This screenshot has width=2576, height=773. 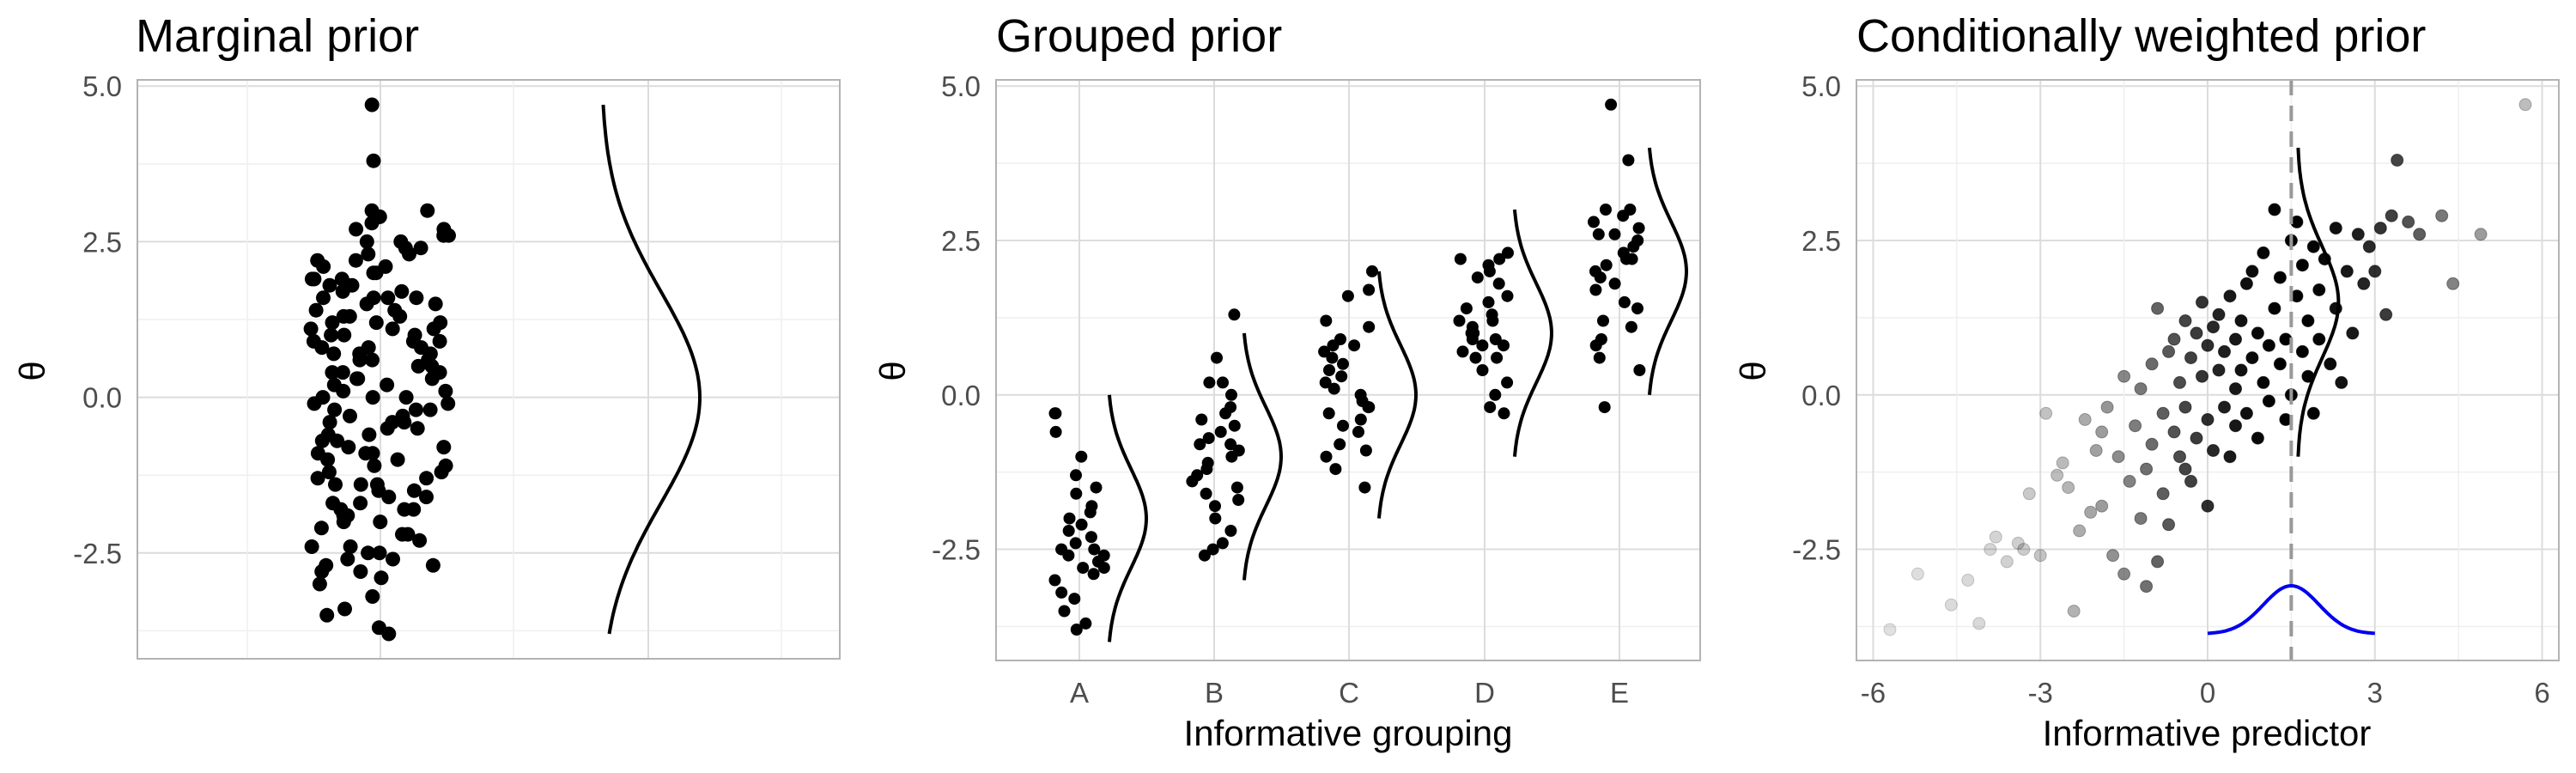 I want to click on panel-title: Grouped prior, so click(x=1139, y=36).